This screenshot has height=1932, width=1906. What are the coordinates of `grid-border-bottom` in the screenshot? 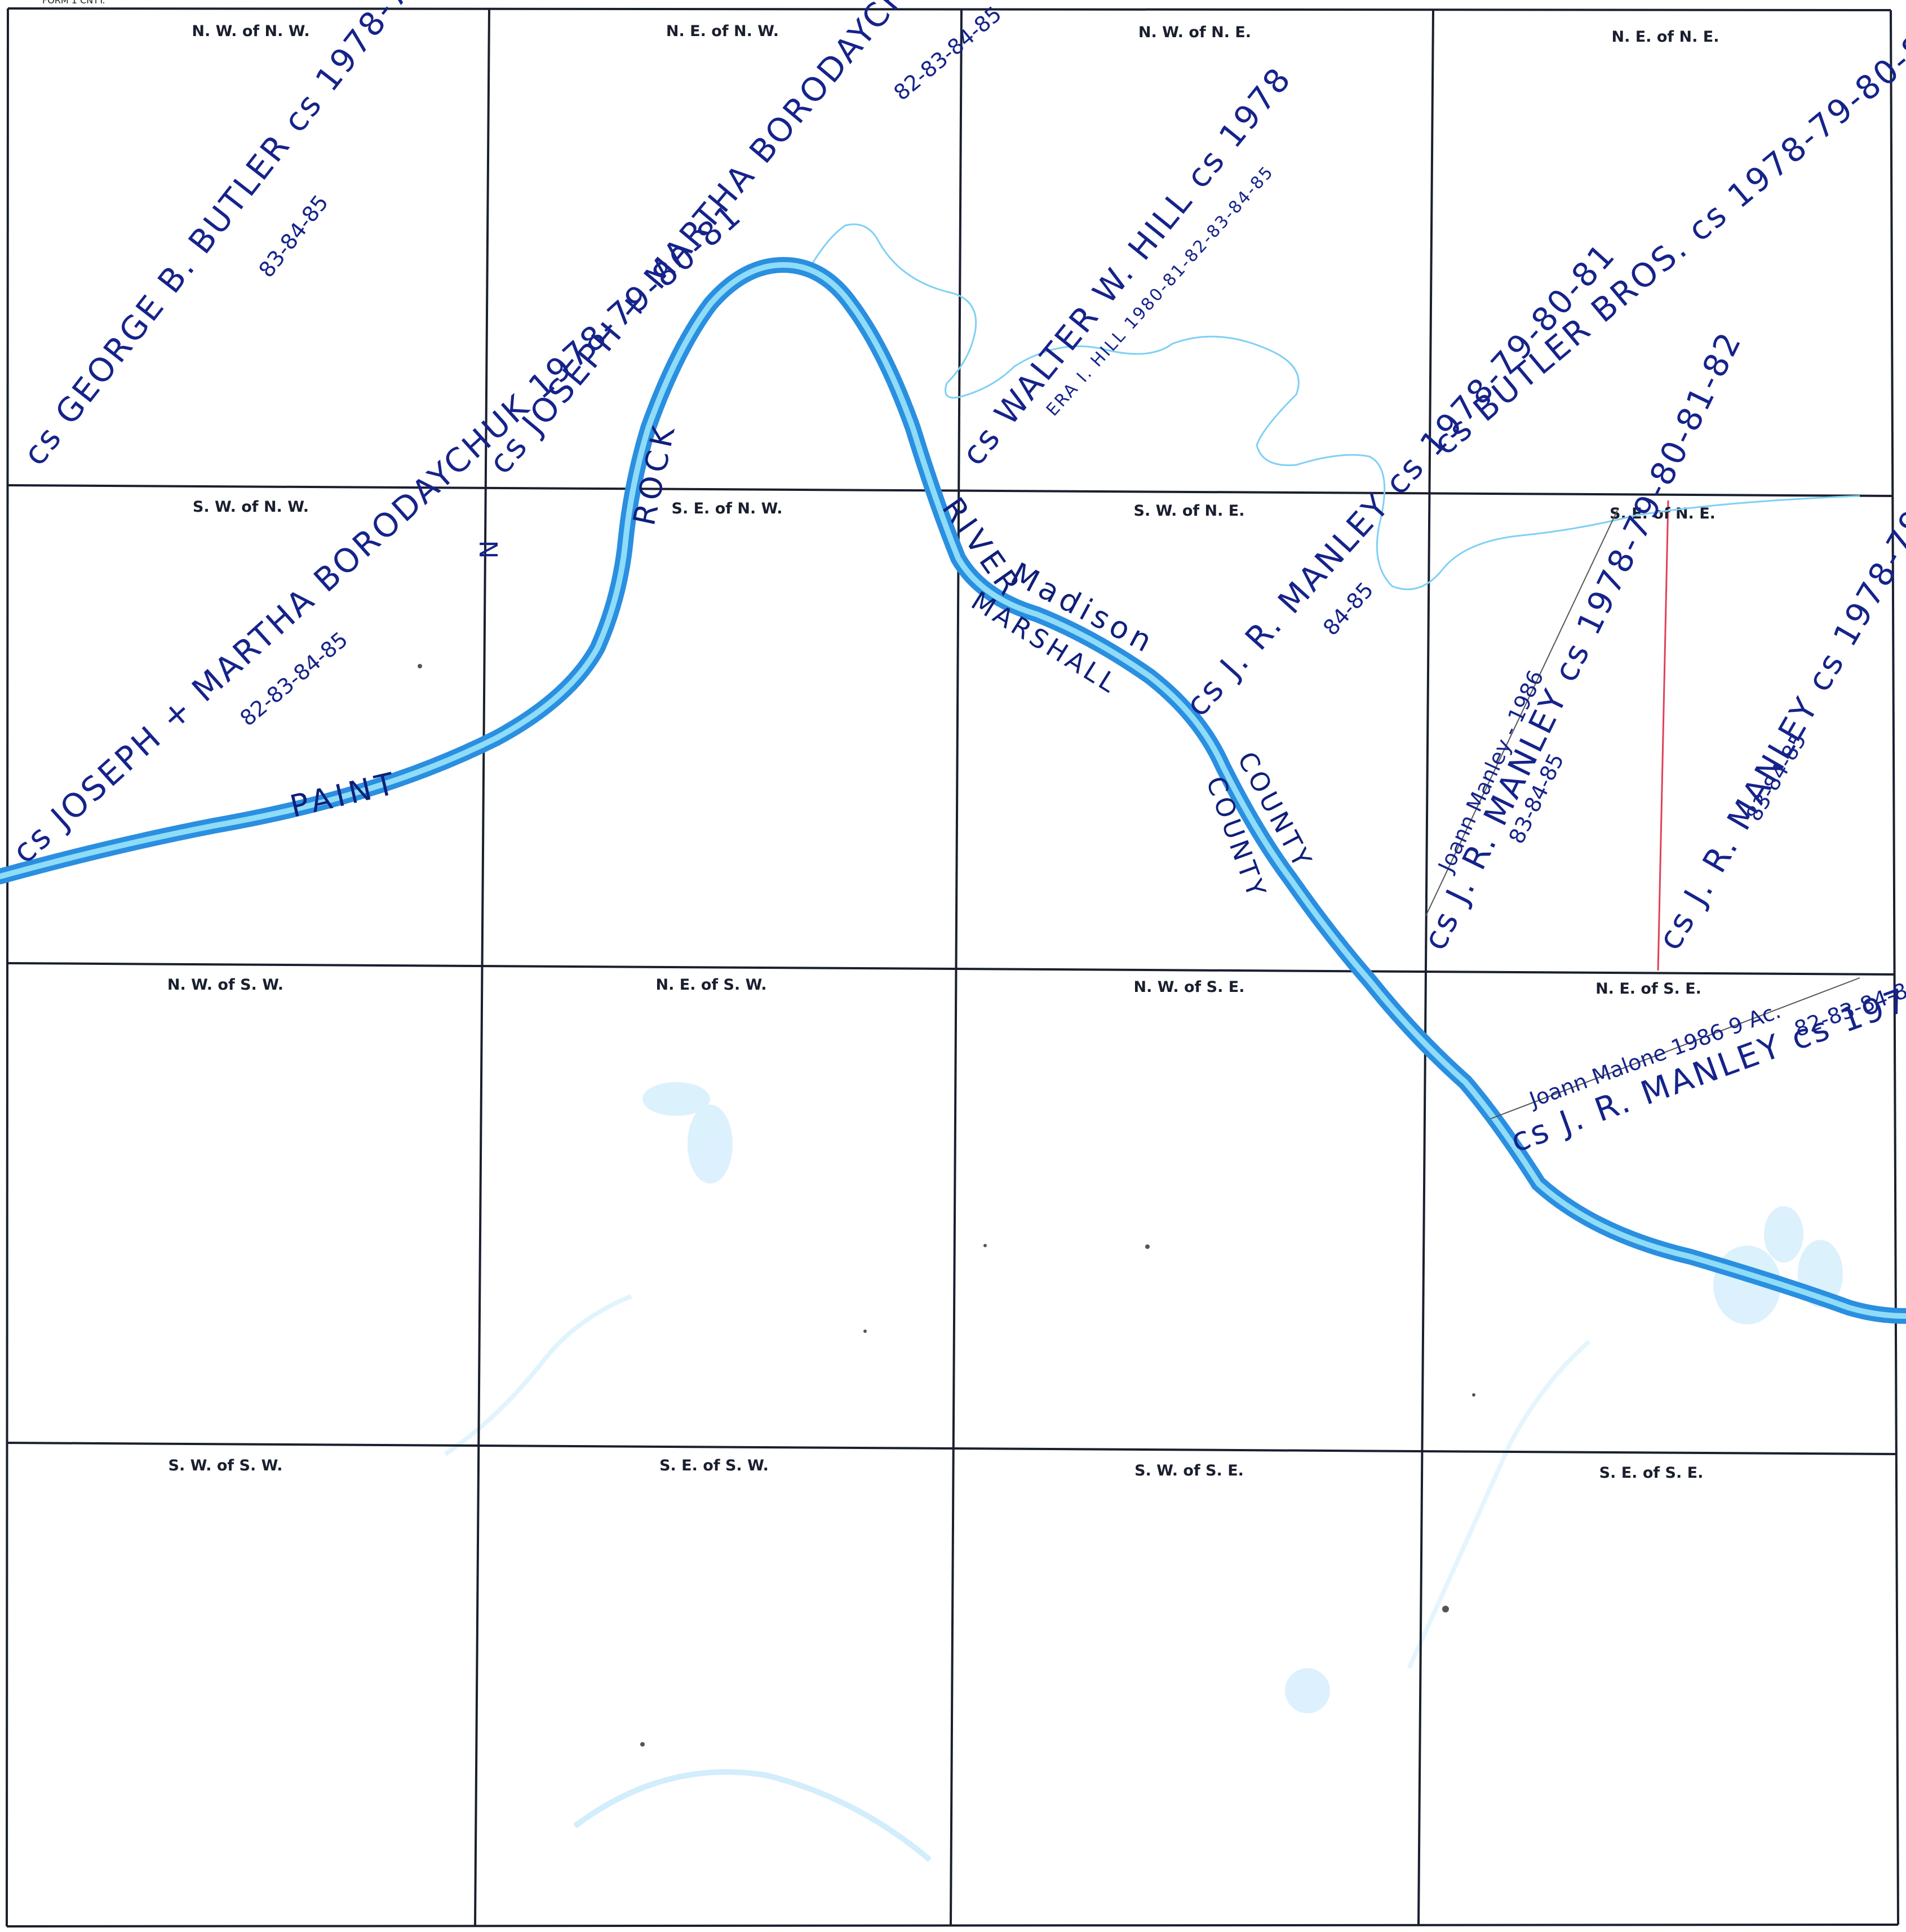 It's located at (953, 1925).